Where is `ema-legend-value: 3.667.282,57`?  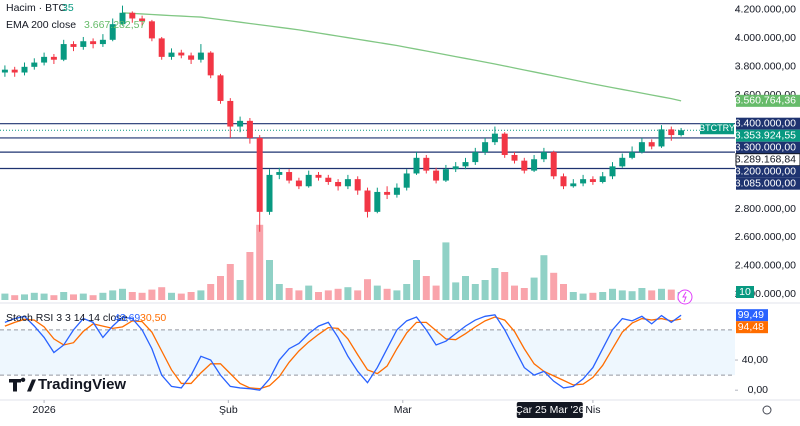
ema-legend-value: 3.667.282,57 is located at coordinates (114, 25).